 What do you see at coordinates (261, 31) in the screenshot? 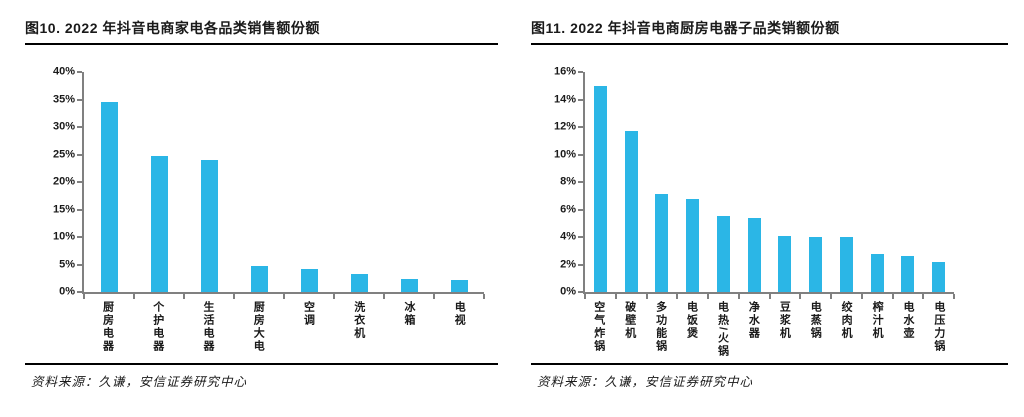
I see `figure-10-title: 图10. 2022 年抖音电商家电各品类销售额份额` at bounding box center [261, 31].